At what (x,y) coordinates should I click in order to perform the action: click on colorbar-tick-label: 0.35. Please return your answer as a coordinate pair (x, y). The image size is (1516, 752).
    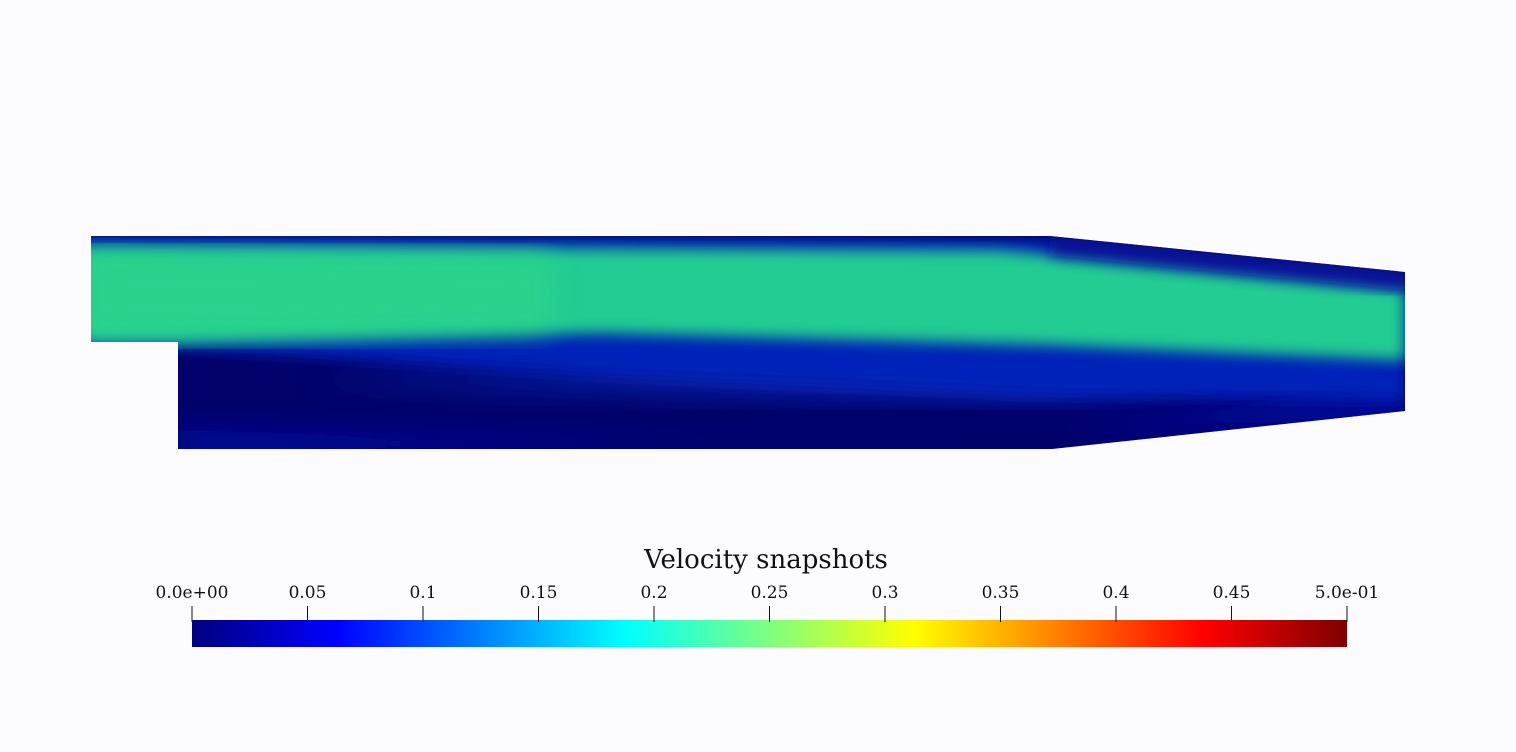
    Looking at the image, I should click on (1001, 593).